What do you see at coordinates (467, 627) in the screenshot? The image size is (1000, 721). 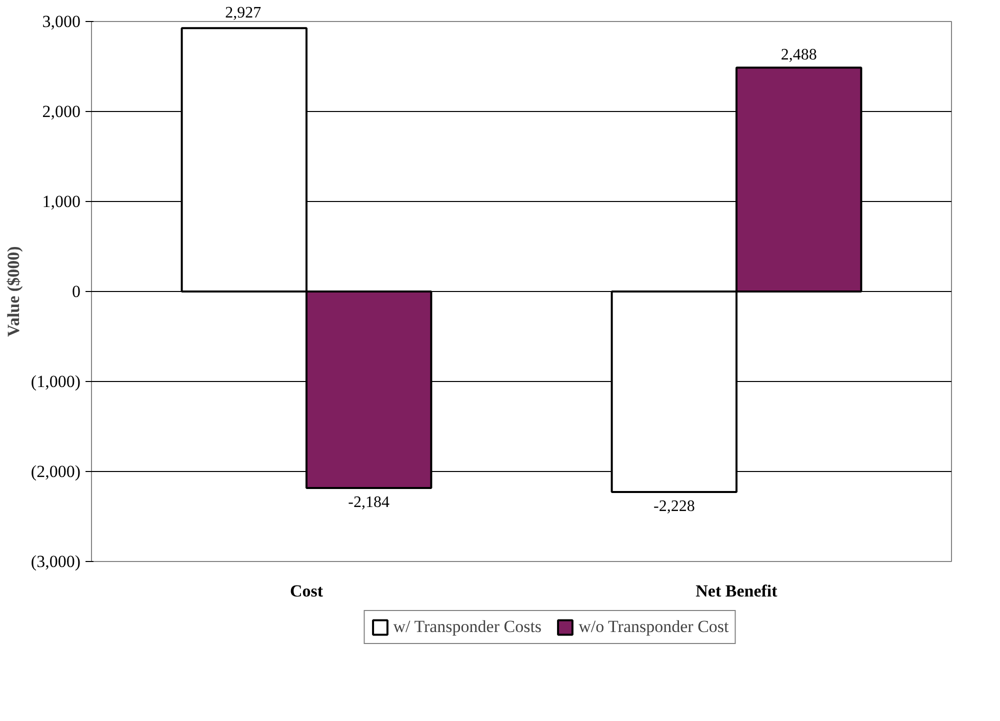 I see `legend-label: w/ Transponder Costs` at bounding box center [467, 627].